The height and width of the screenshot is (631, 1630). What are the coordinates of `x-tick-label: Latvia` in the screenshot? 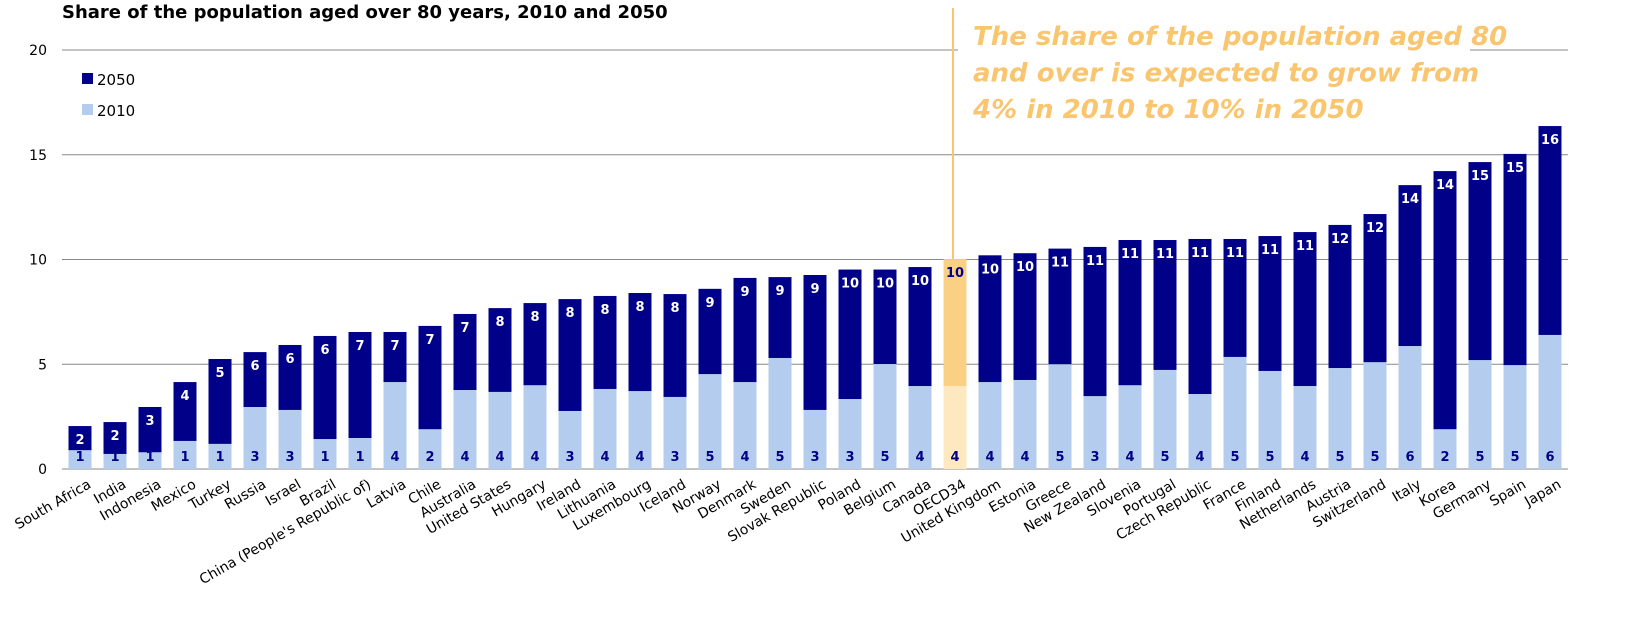 It's located at (386, 494).